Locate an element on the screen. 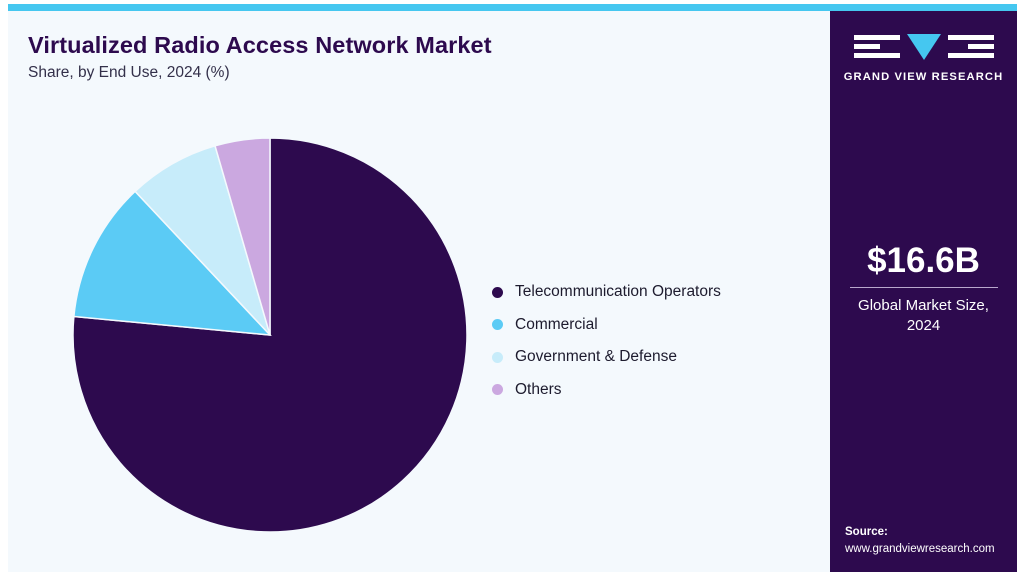 The width and height of the screenshot is (1025, 576). market-size-stat: $16.6B Global Market Size, 2024 is located at coordinates (923, 288).